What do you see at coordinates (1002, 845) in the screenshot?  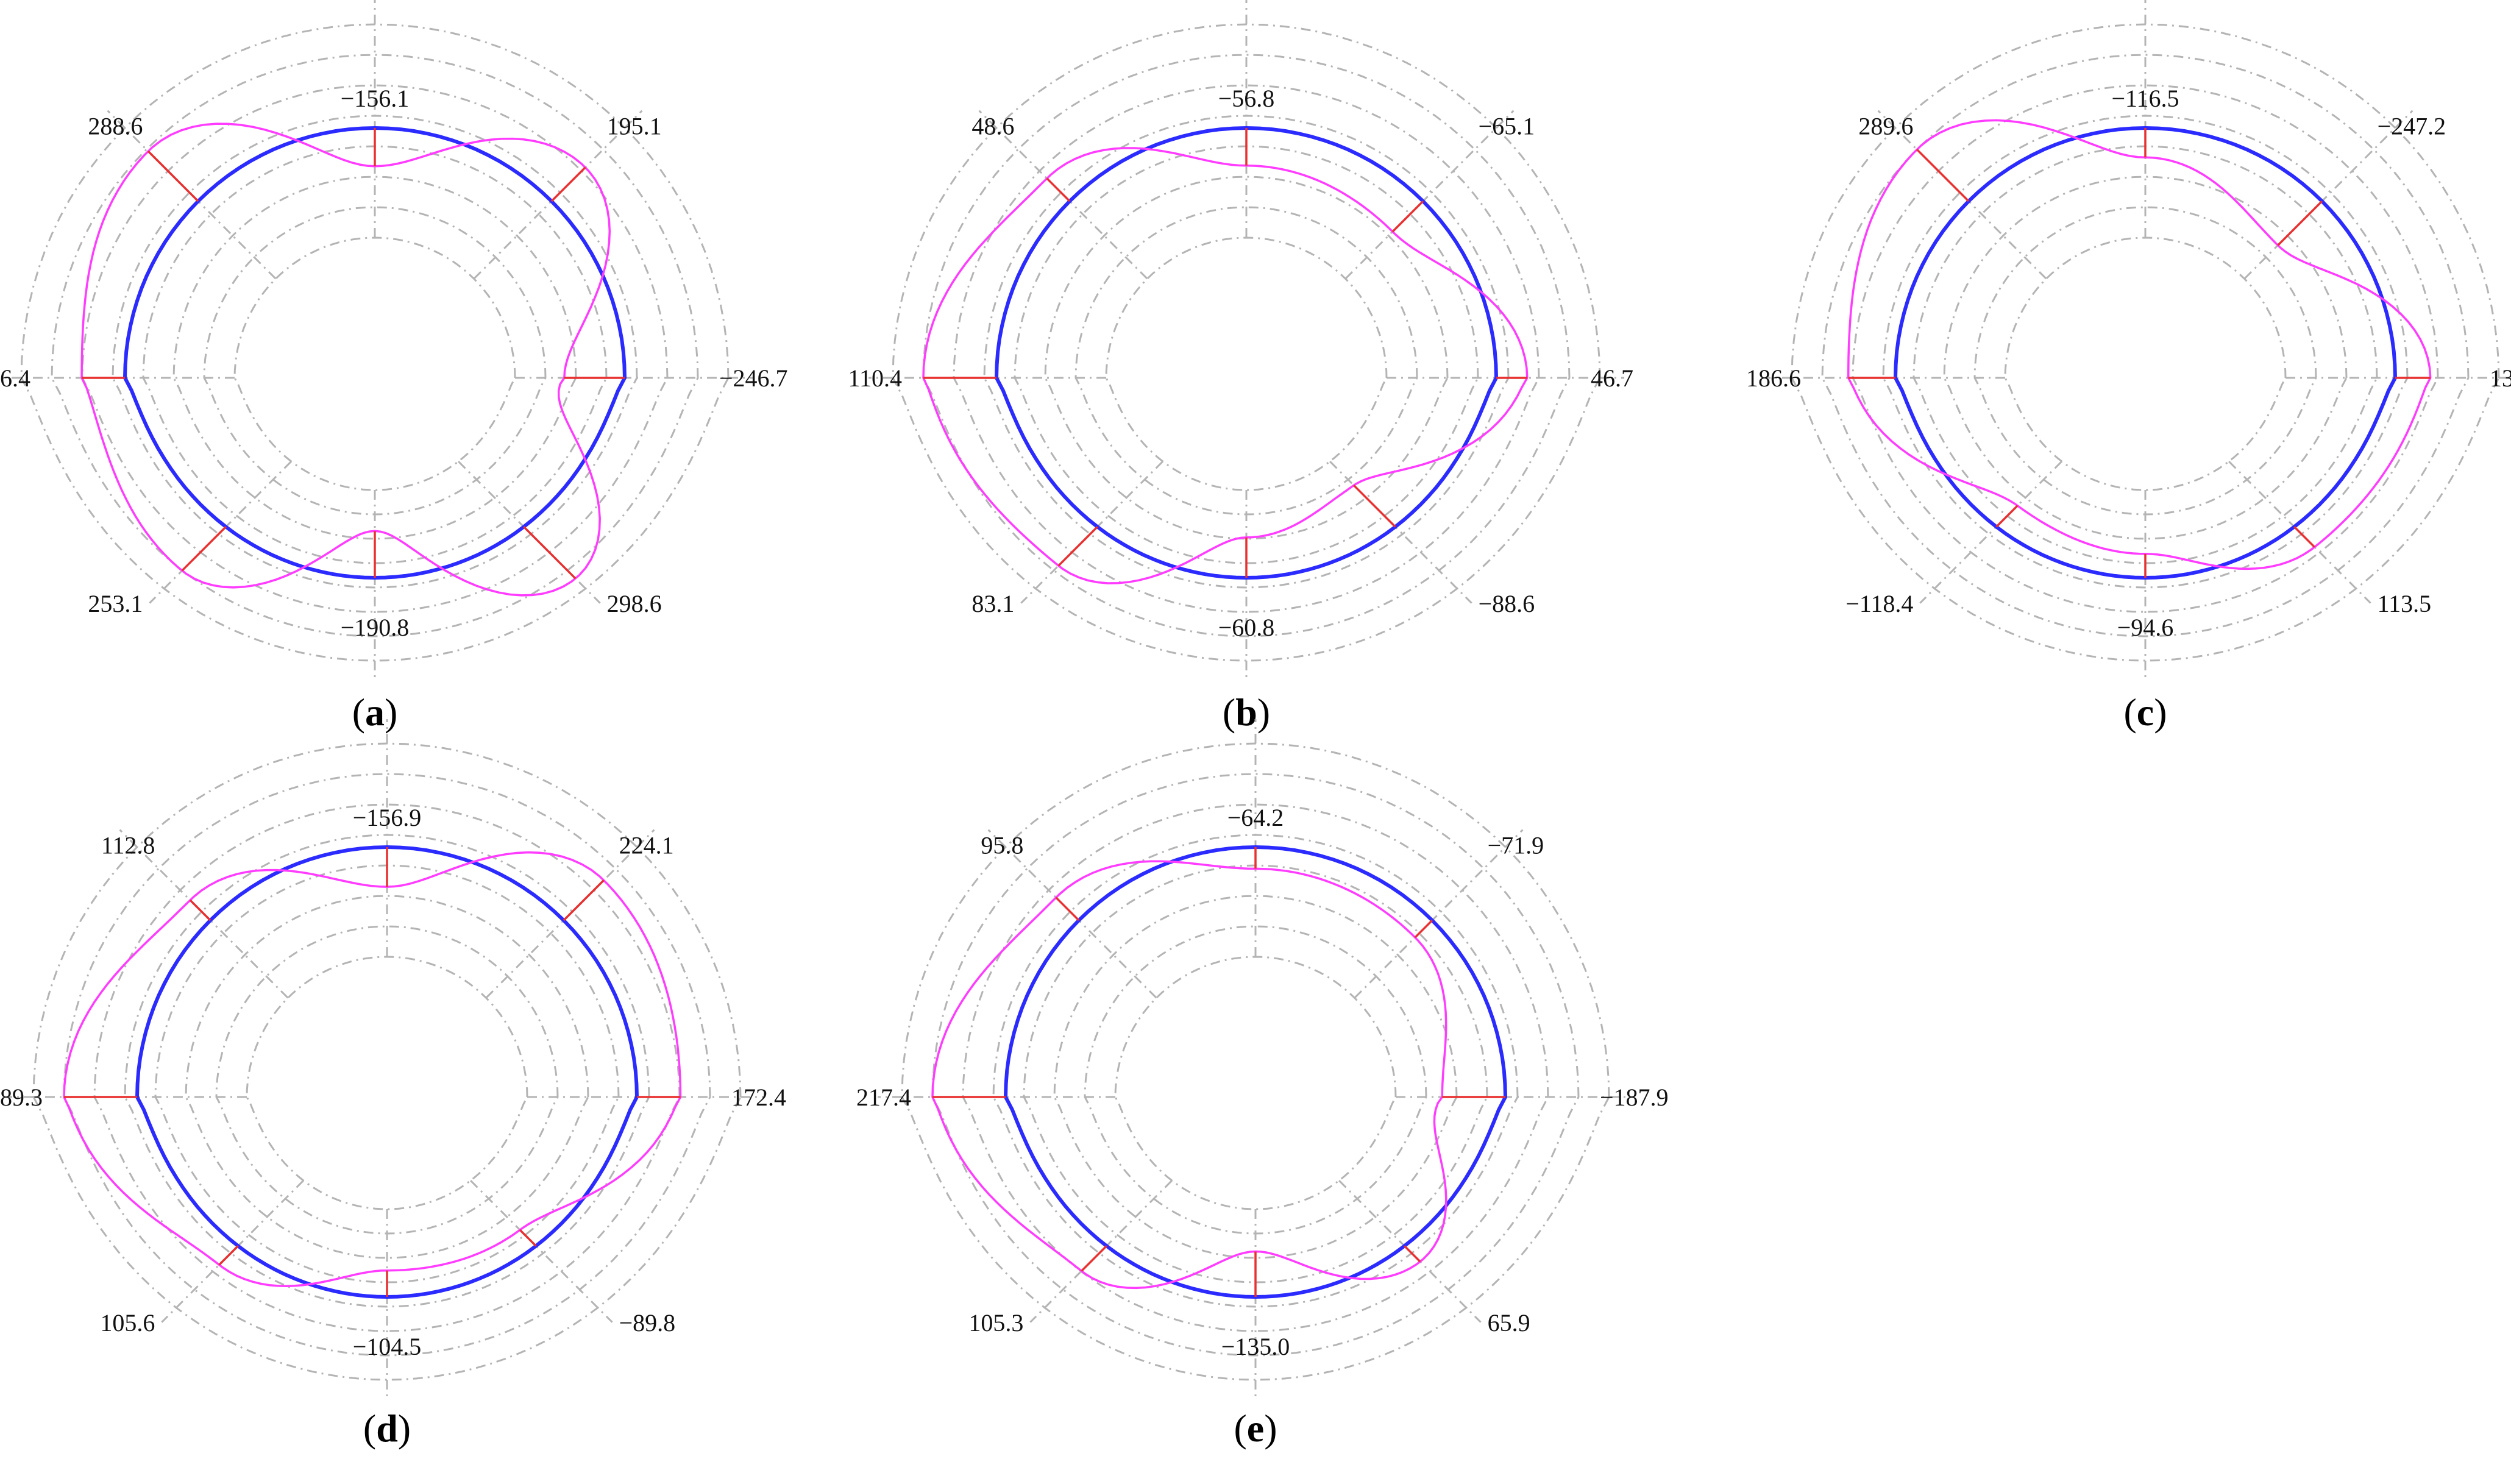 I see `value-label-left-shoulder: 95.8` at bounding box center [1002, 845].